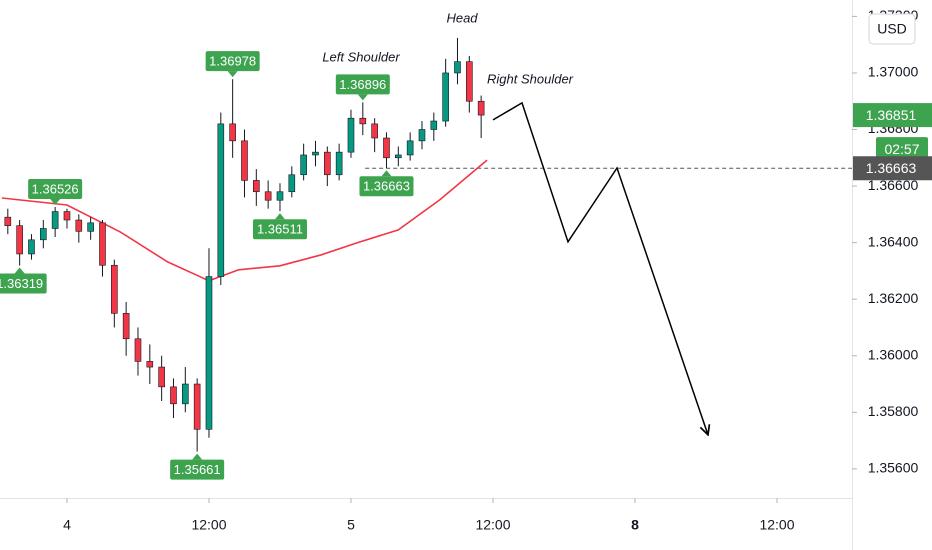 The image size is (932, 550). Describe the element at coordinates (361, 56) in the screenshot. I see `pattern-annotation: Left Shoulder` at that location.